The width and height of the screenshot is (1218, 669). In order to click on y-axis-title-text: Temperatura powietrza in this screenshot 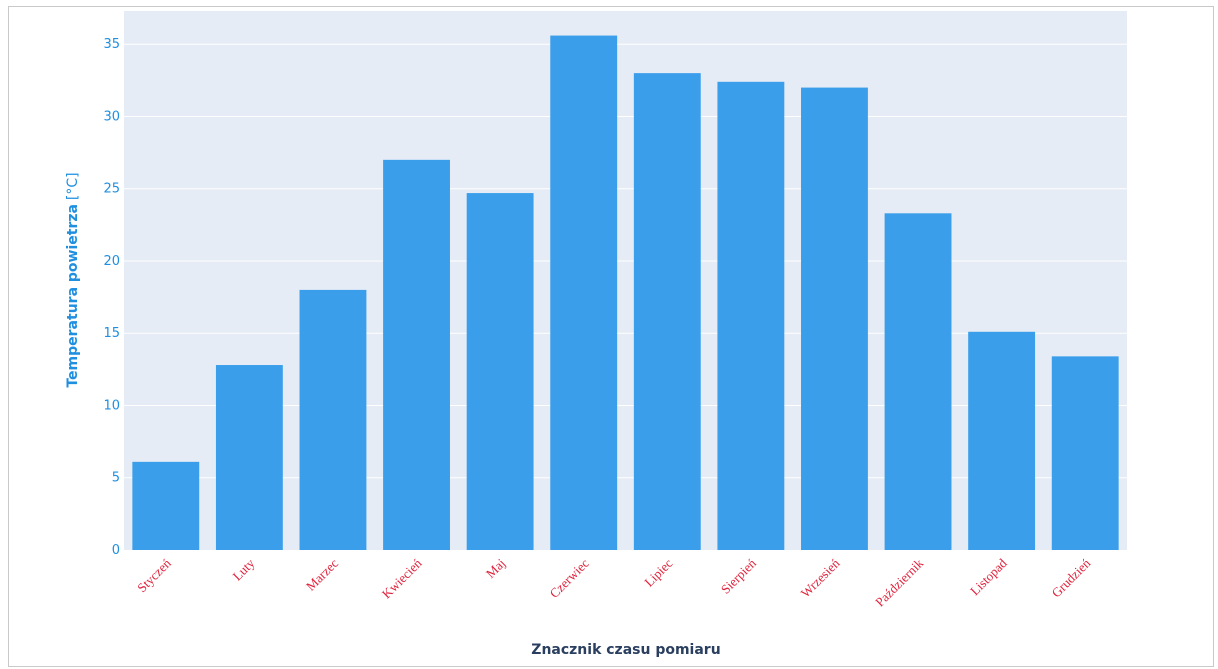, I will do `click(73, 296)`.